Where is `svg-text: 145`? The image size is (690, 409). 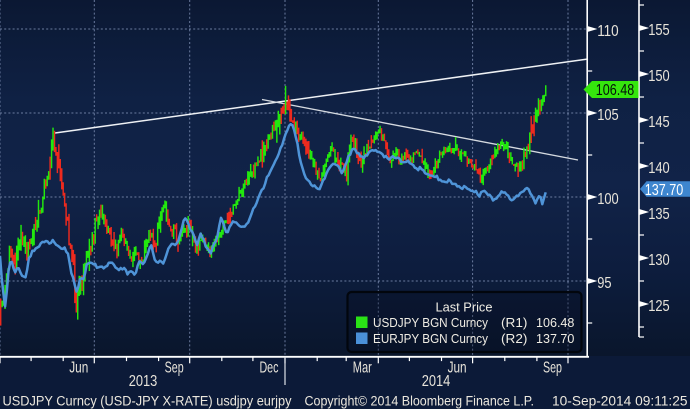 svg-text: 145 is located at coordinates (659, 122).